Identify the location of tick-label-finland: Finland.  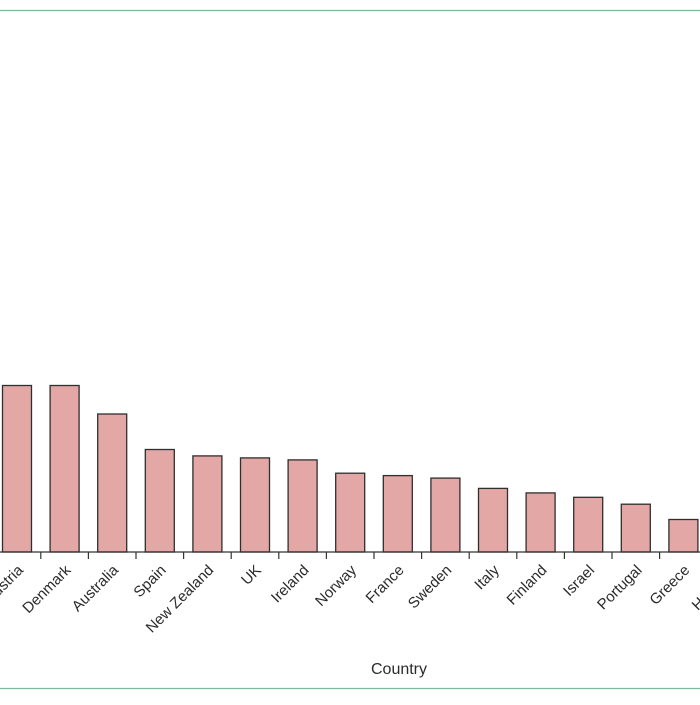
(527, 585).